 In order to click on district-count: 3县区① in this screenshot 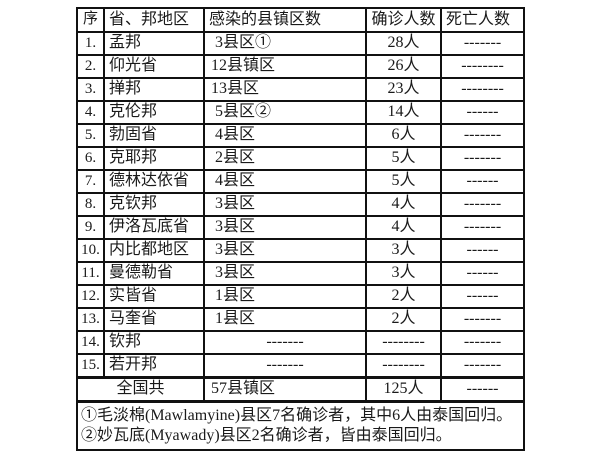, I will do `click(285, 43)`.